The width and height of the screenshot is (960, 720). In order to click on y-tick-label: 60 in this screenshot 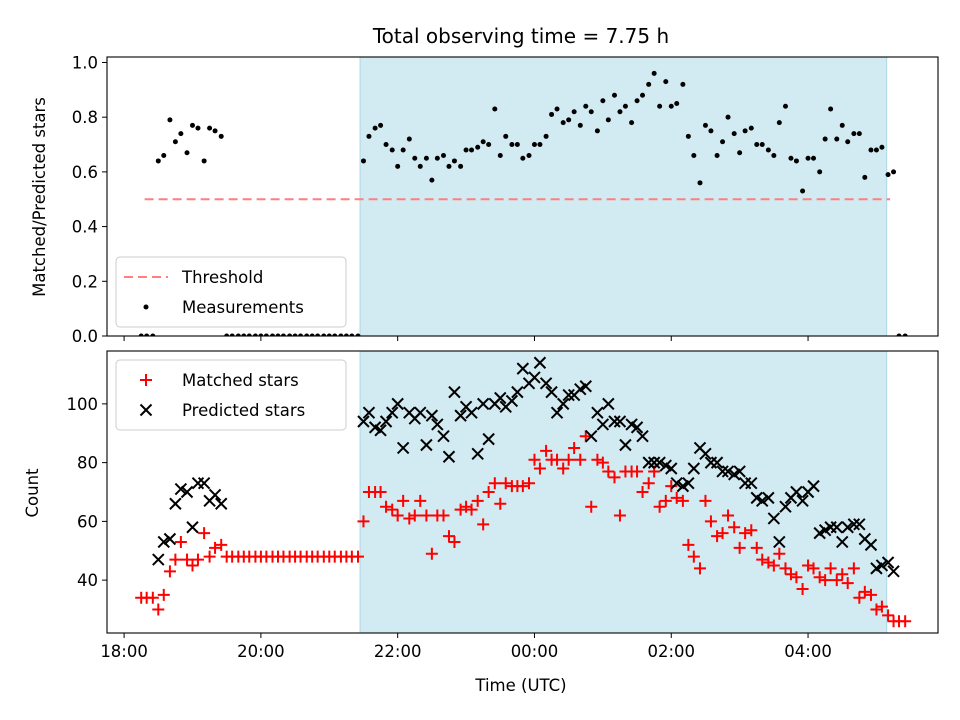, I will do `click(87, 521)`.